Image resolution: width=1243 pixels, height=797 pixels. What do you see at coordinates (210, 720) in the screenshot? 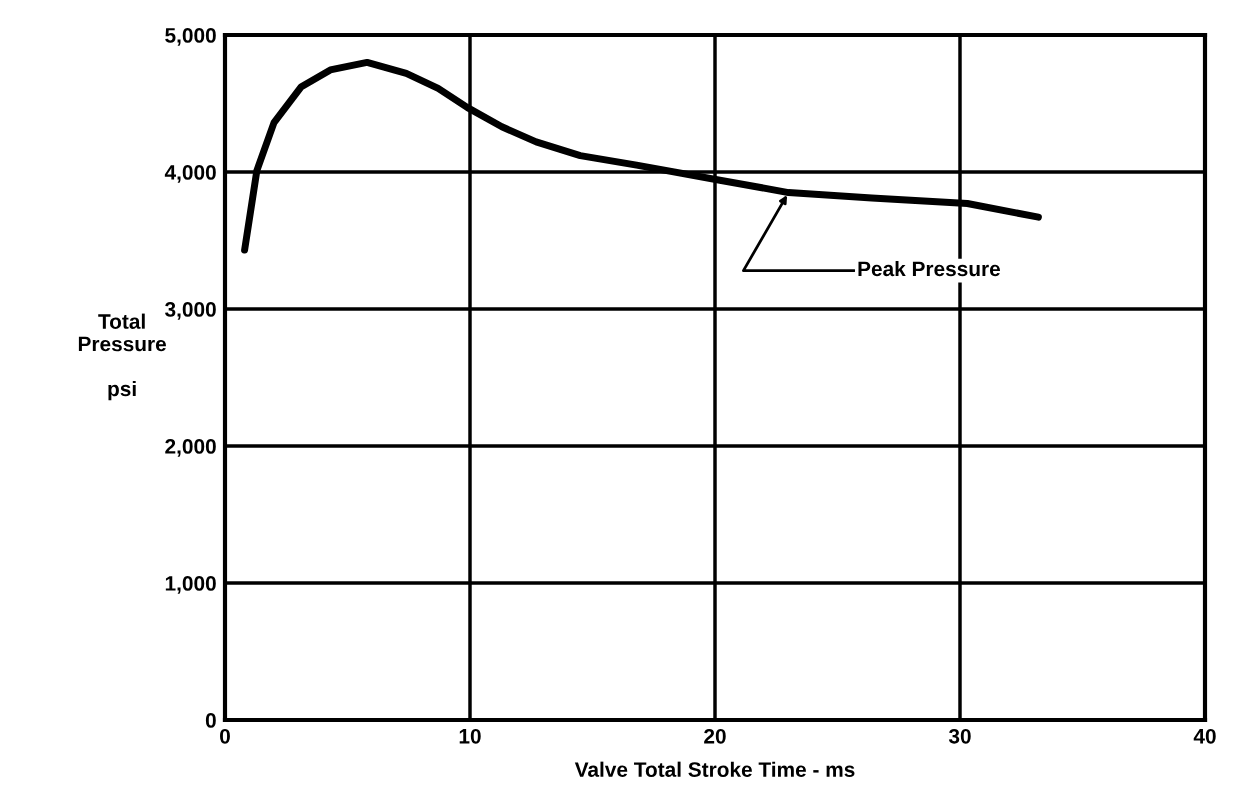
I see `y-tick-label: 0` at bounding box center [210, 720].